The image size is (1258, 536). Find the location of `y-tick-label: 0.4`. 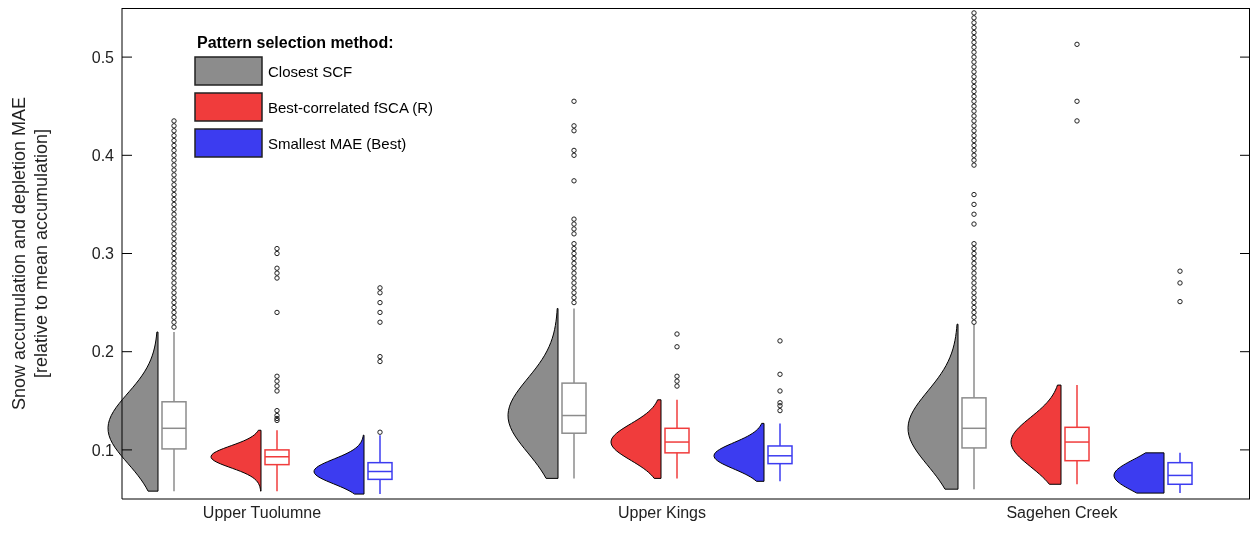

y-tick-label: 0.4 is located at coordinates (103, 155).